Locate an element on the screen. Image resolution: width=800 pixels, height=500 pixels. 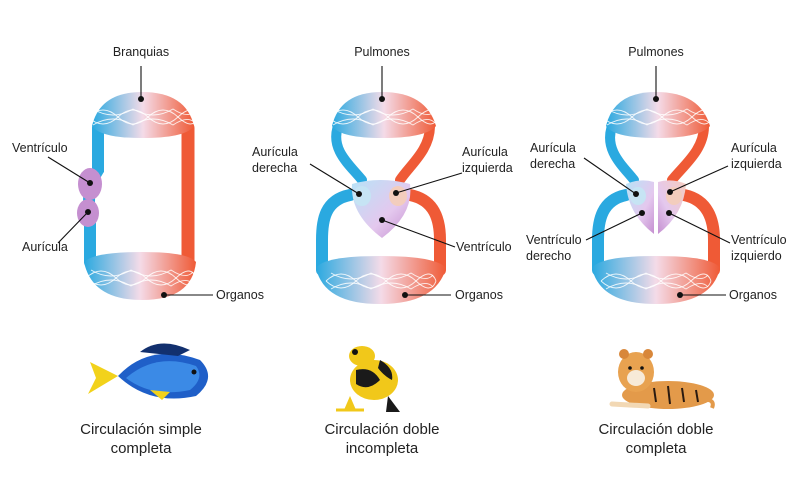
gills-label: Branquias is located at coordinates (141, 52).